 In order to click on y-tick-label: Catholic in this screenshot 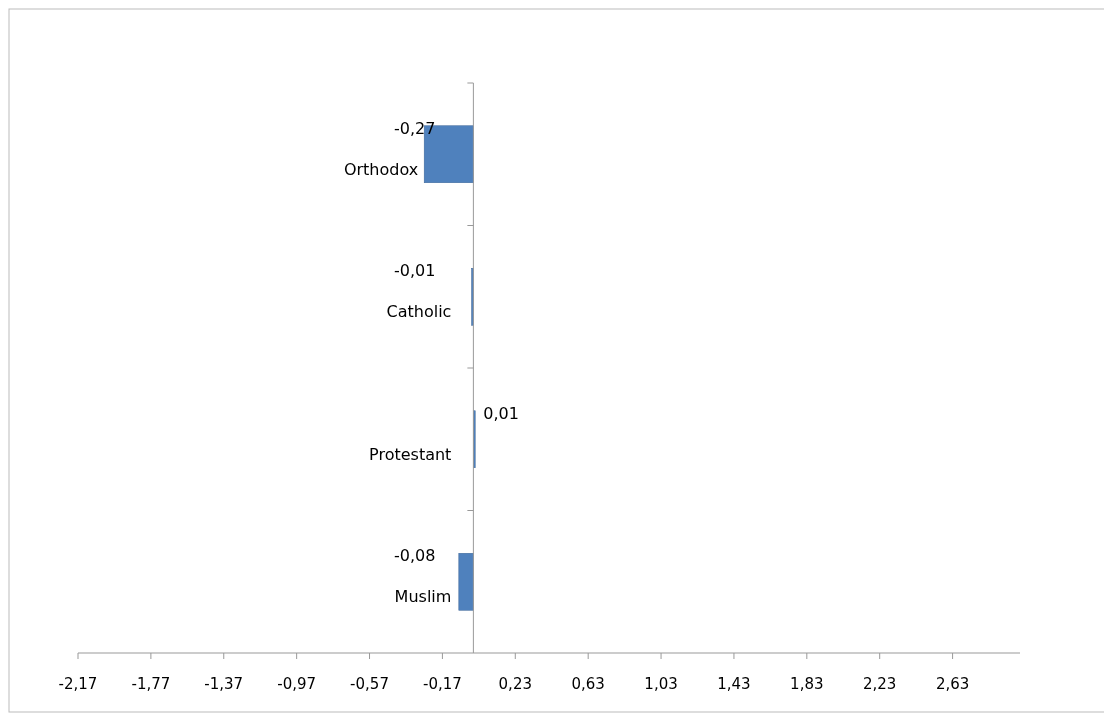, I will do `click(419, 312)`.